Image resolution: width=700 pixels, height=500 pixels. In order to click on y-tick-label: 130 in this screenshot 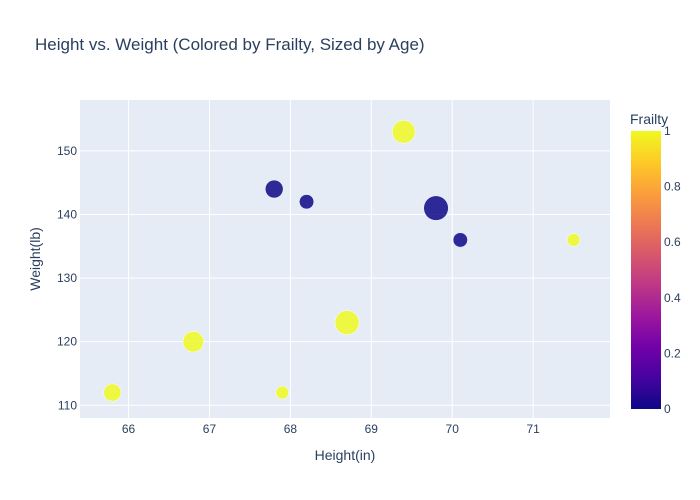, I will do `click(67, 278)`.